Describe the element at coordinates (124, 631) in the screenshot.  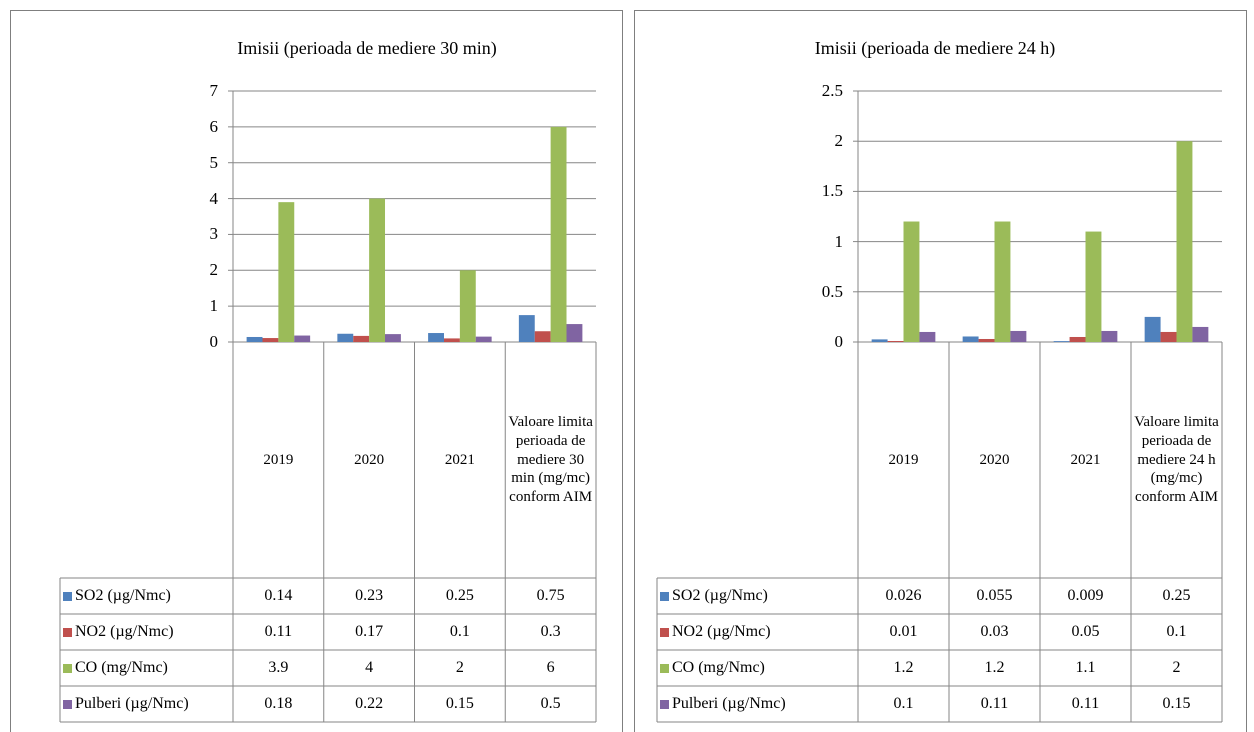
I see `legend-label: NO2 (µg/Nmc)` at that location.